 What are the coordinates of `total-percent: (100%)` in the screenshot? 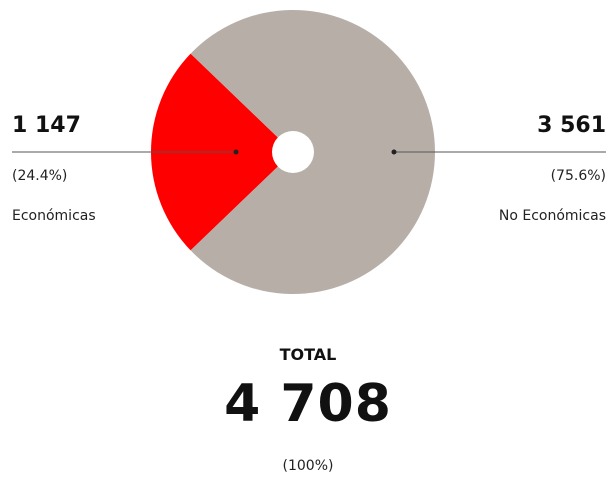 It's located at (308, 466).